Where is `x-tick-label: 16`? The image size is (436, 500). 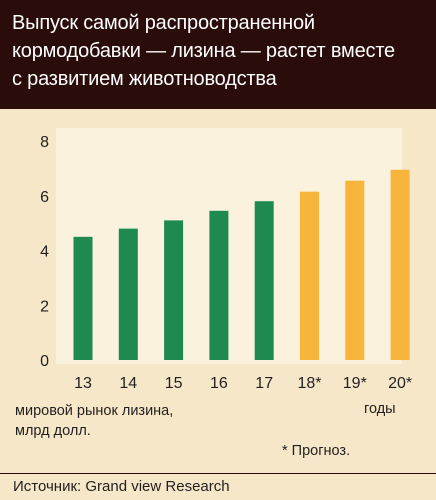 x-tick-label: 16 is located at coordinates (219, 383).